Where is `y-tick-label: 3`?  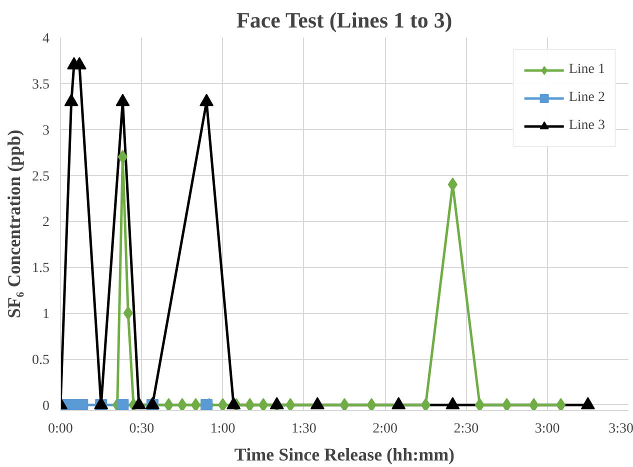
y-tick-label: 3 is located at coordinates (46, 130).